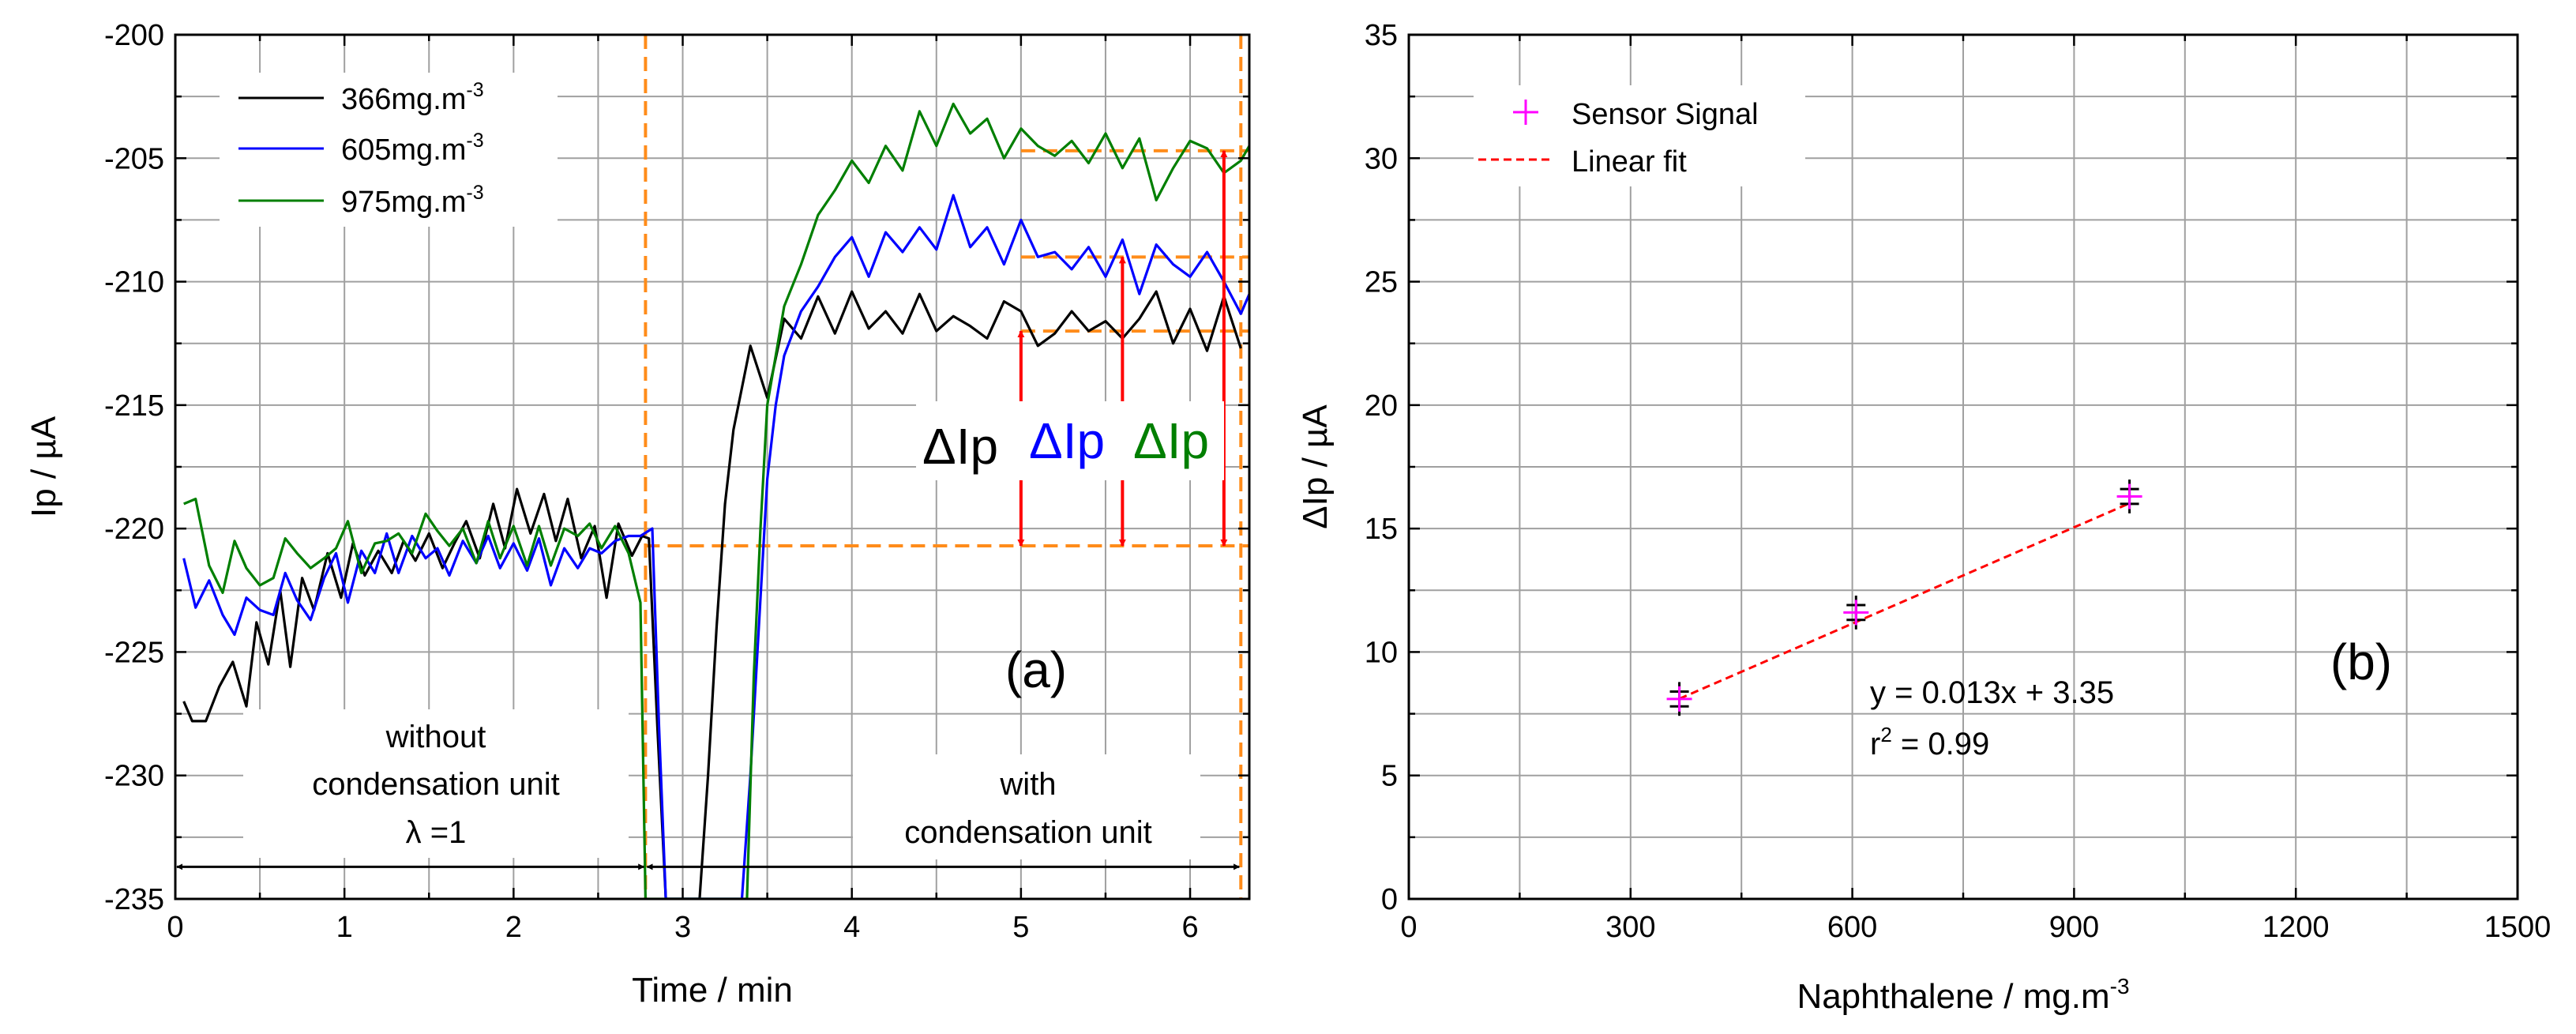 This screenshot has height=1034, width=2576. I want to click on x-axis-label-b: Naphthalene / mg.m-3, so click(1963, 995).